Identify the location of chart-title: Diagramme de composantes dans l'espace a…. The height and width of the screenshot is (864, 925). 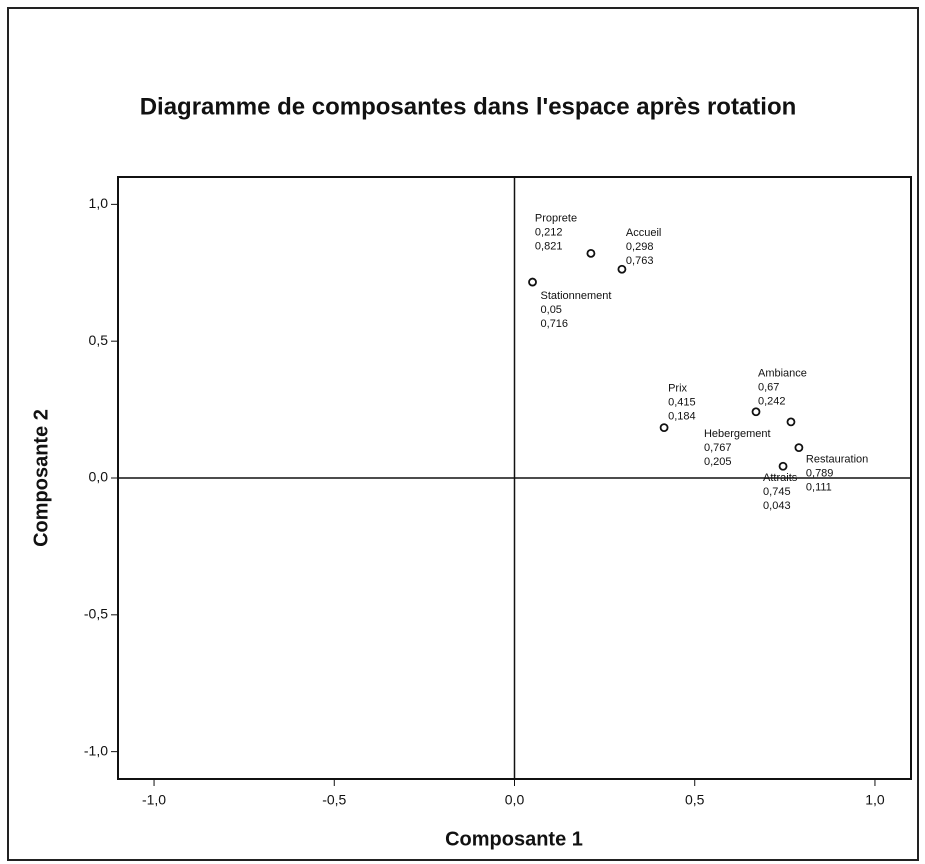
(468, 106).